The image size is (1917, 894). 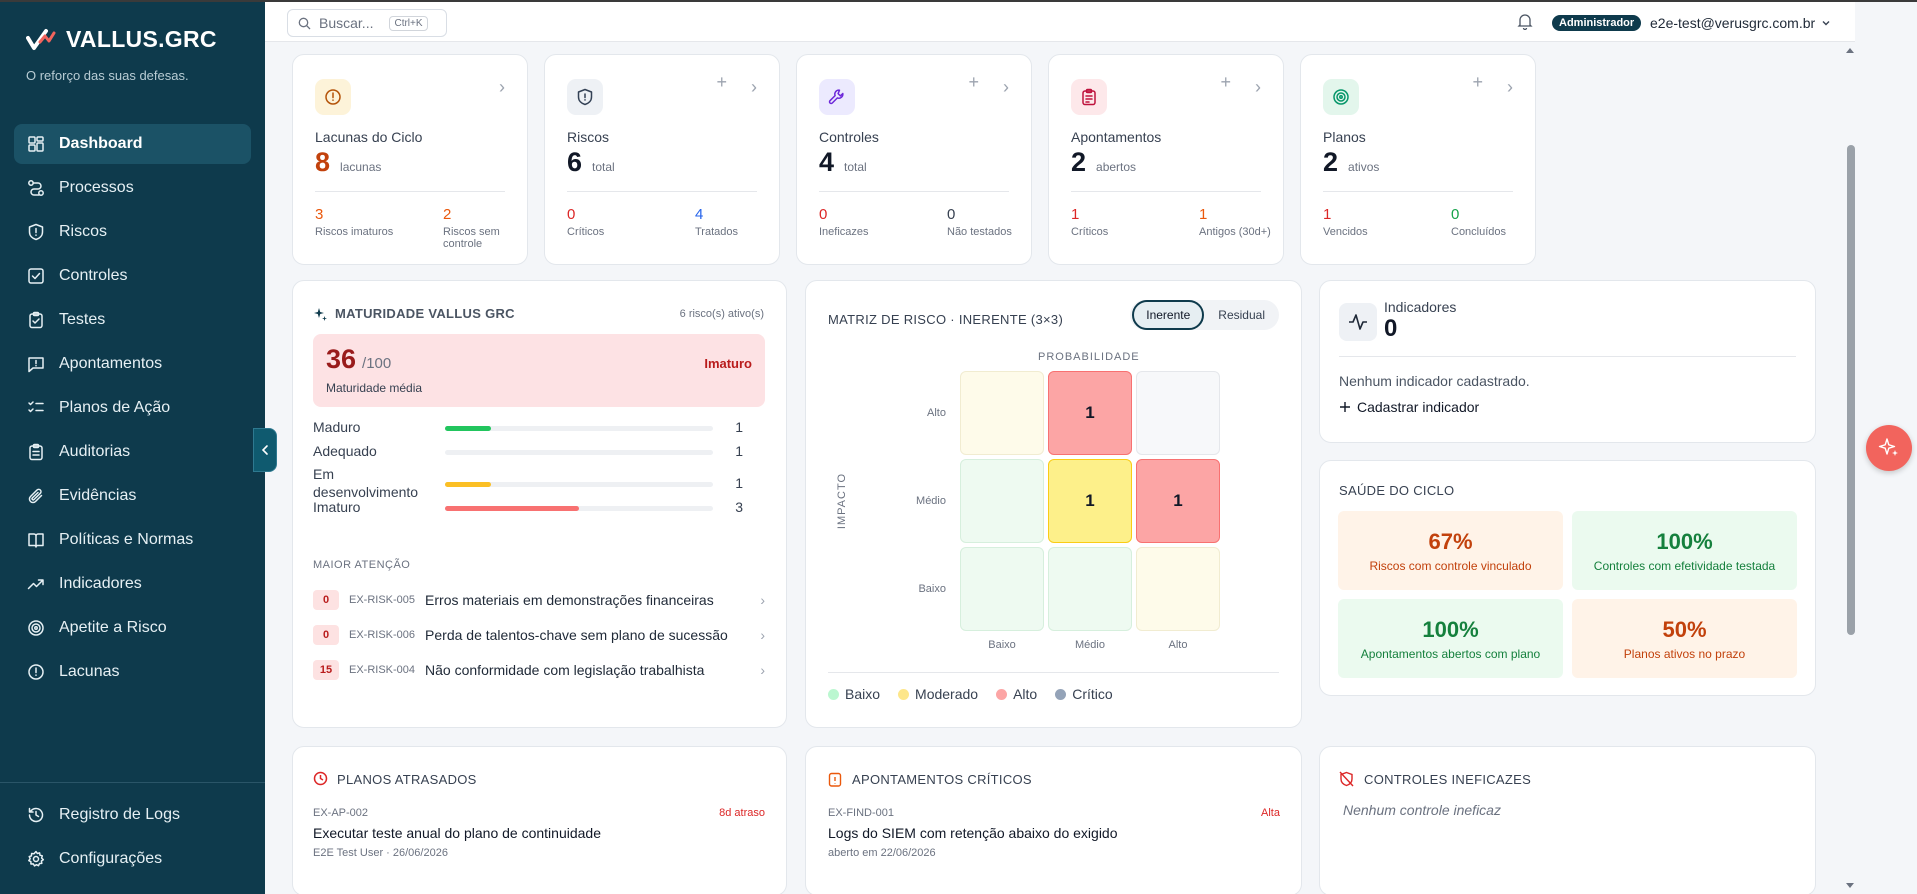 I want to click on sidebar-item-processos: Processos, so click(x=132, y=188).